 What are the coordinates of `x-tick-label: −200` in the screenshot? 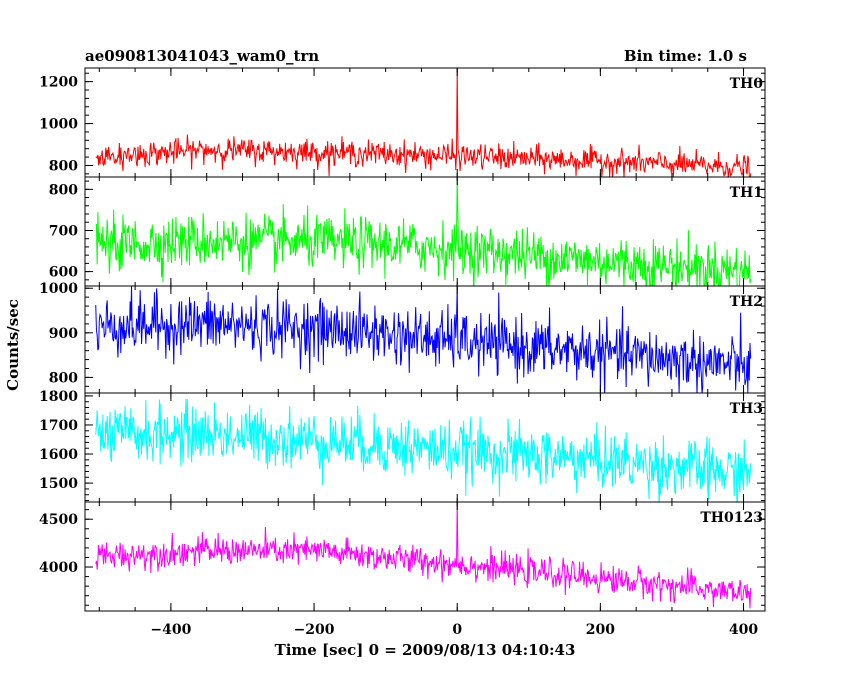 It's located at (314, 630).